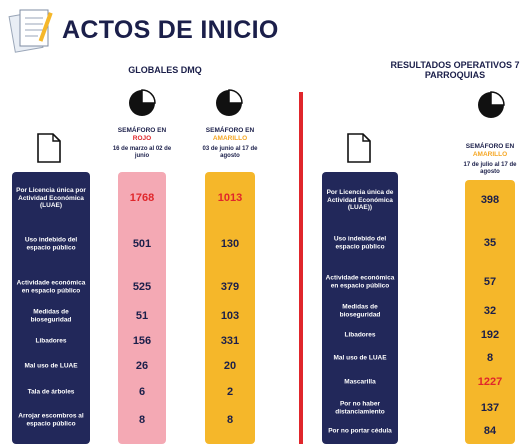 The image size is (522, 444). What do you see at coordinates (490, 168) in the screenshot?
I see `dates: 17 de julio al 17 de agosto` at bounding box center [490, 168].